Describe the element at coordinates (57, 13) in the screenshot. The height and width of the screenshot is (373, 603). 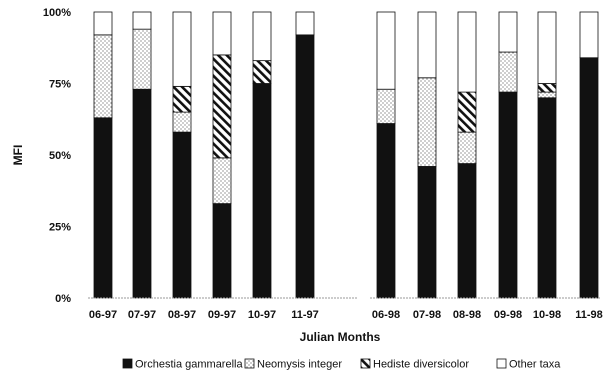
I see `y-tick-label: 100%` at that location.